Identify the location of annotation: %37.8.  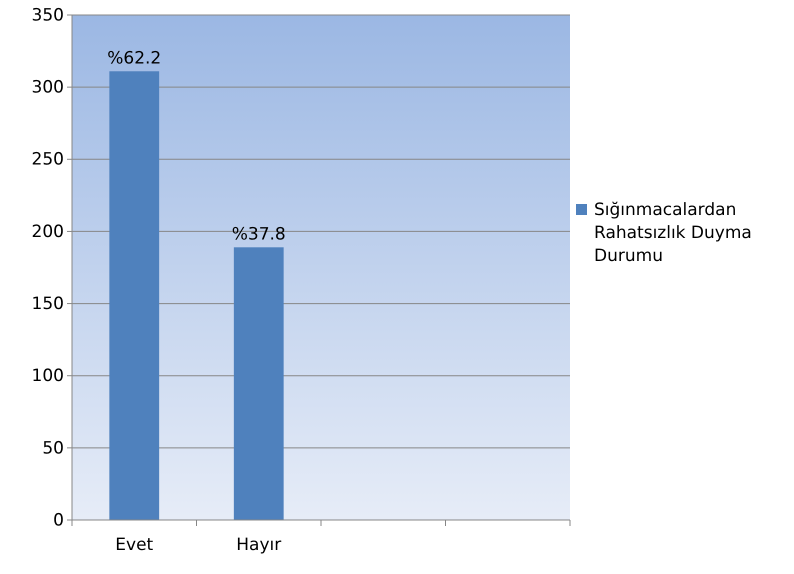
(259, 234).